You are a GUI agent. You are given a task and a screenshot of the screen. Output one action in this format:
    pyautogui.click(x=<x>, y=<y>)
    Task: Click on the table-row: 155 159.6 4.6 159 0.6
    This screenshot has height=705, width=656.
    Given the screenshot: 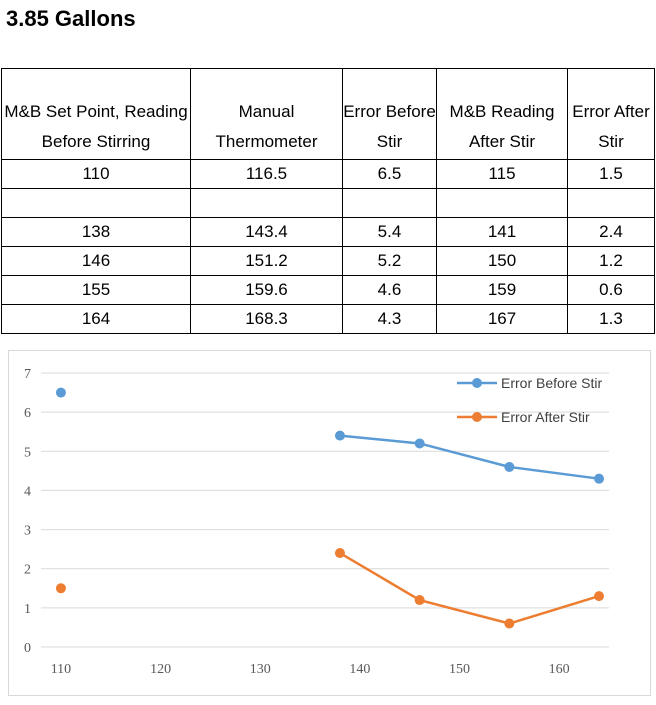 What is the action you would take?
    pyautogui.click(x=328, y=290)
    